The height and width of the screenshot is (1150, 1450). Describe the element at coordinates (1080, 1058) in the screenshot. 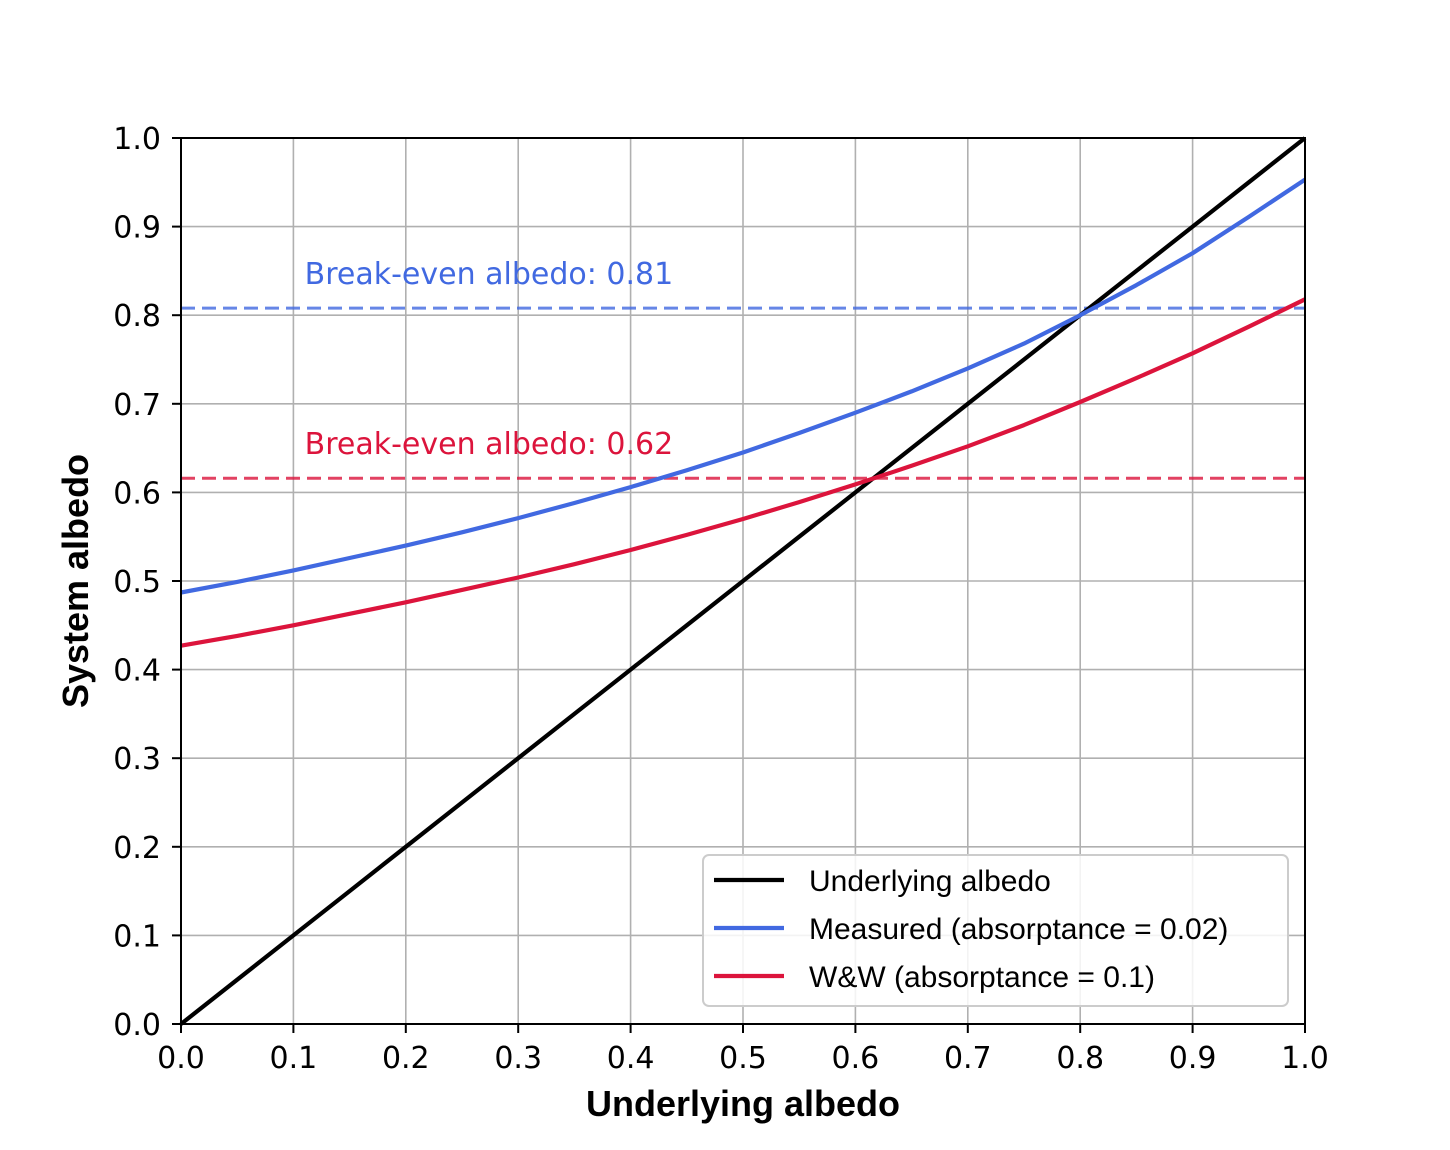

I see `x-tick-label-8: 0.8` at that location.